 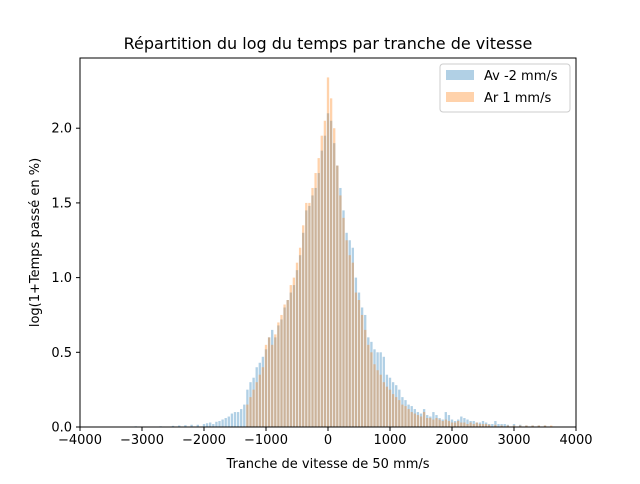 I want to click on y-tick-label: 1.5, so click(x=61, y=203).